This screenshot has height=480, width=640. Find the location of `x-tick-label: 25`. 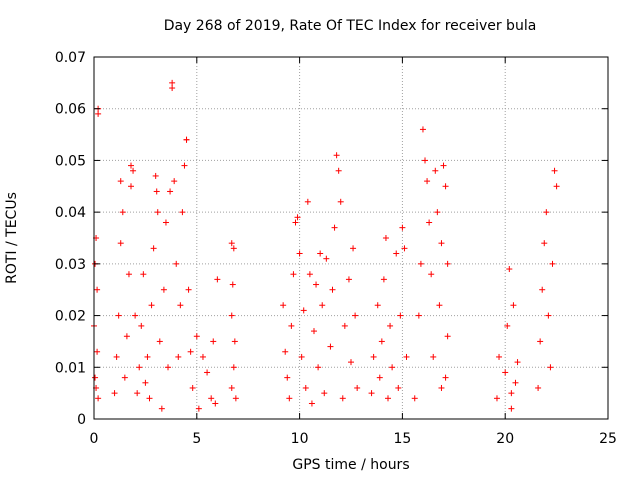

x-tick-label: 25 is located at coordinates (608, 439).